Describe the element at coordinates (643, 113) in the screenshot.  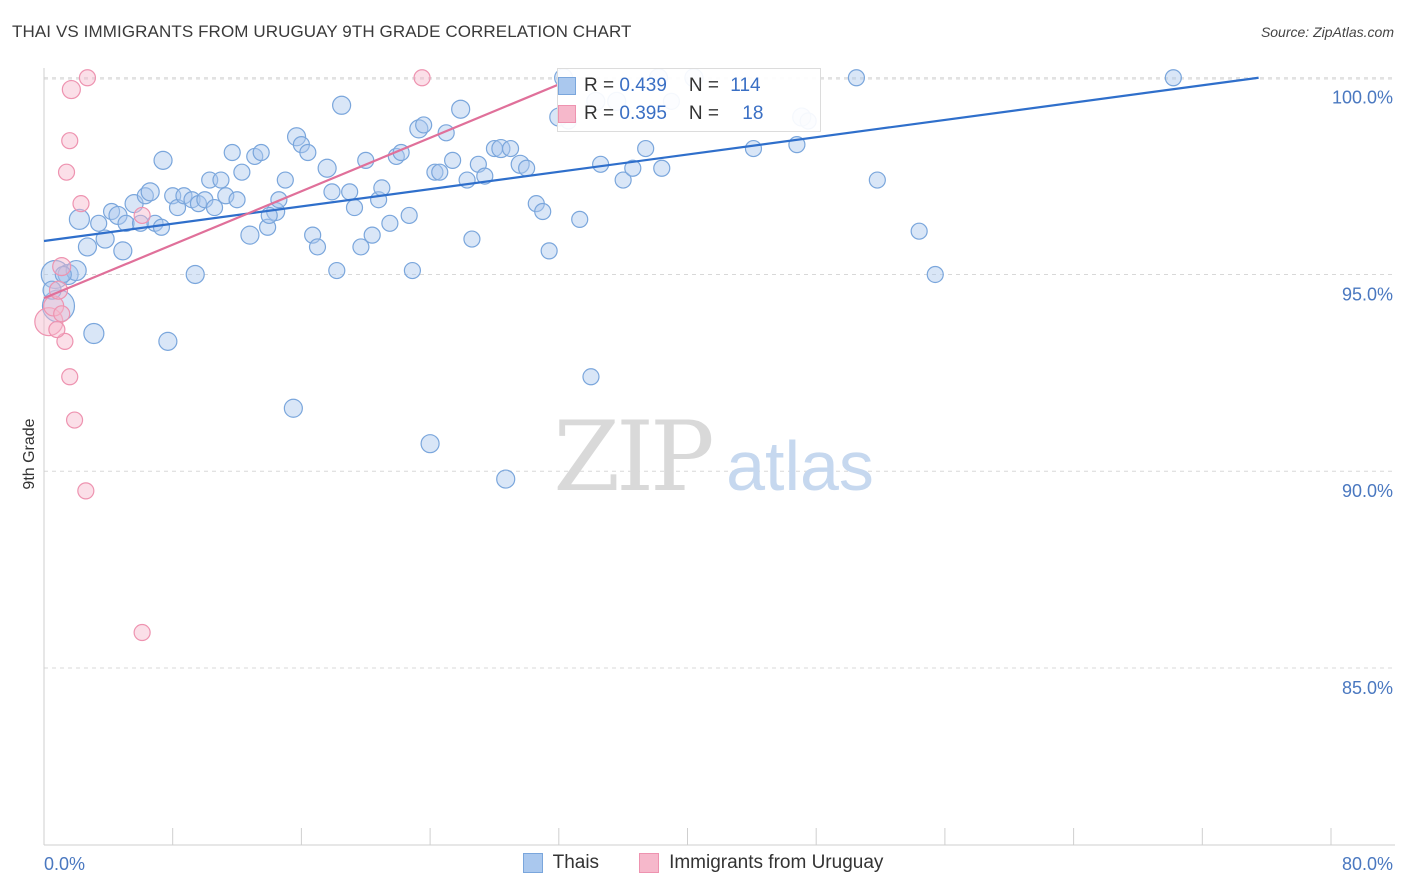
I see `legend-r-value: 0.395` at that location.